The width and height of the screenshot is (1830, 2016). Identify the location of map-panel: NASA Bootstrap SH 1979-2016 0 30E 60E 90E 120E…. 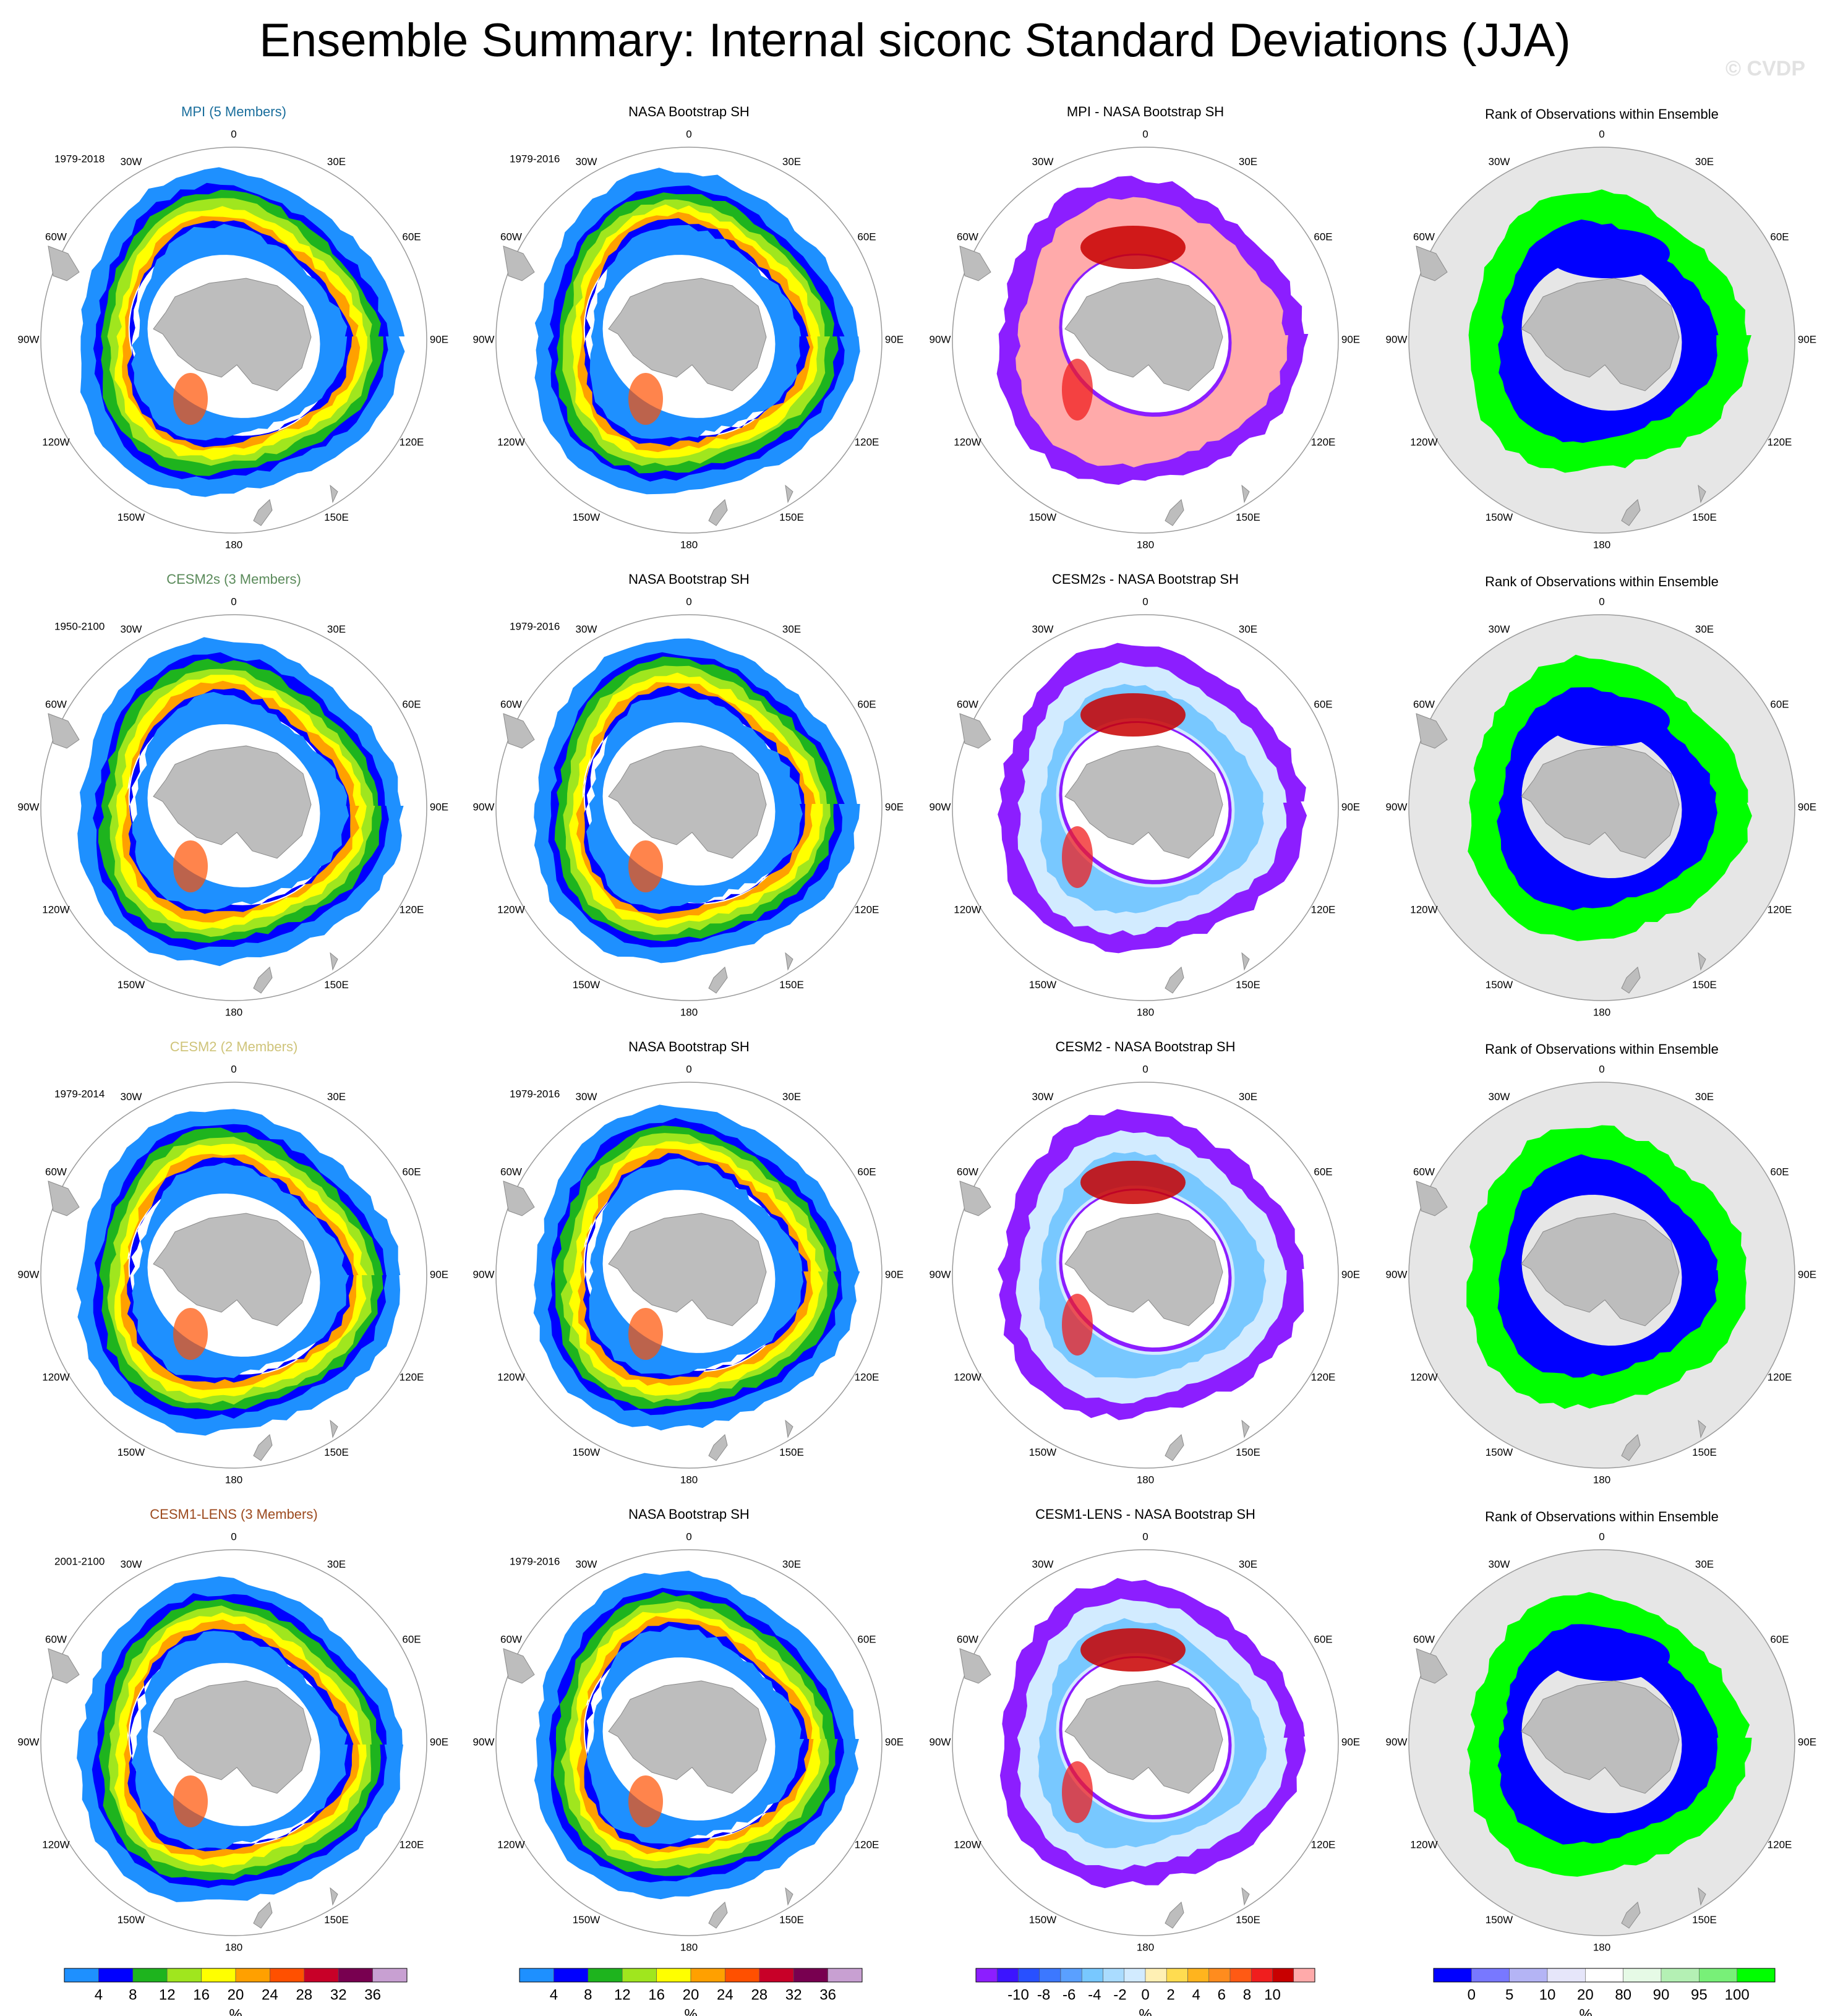
(688, 1262).